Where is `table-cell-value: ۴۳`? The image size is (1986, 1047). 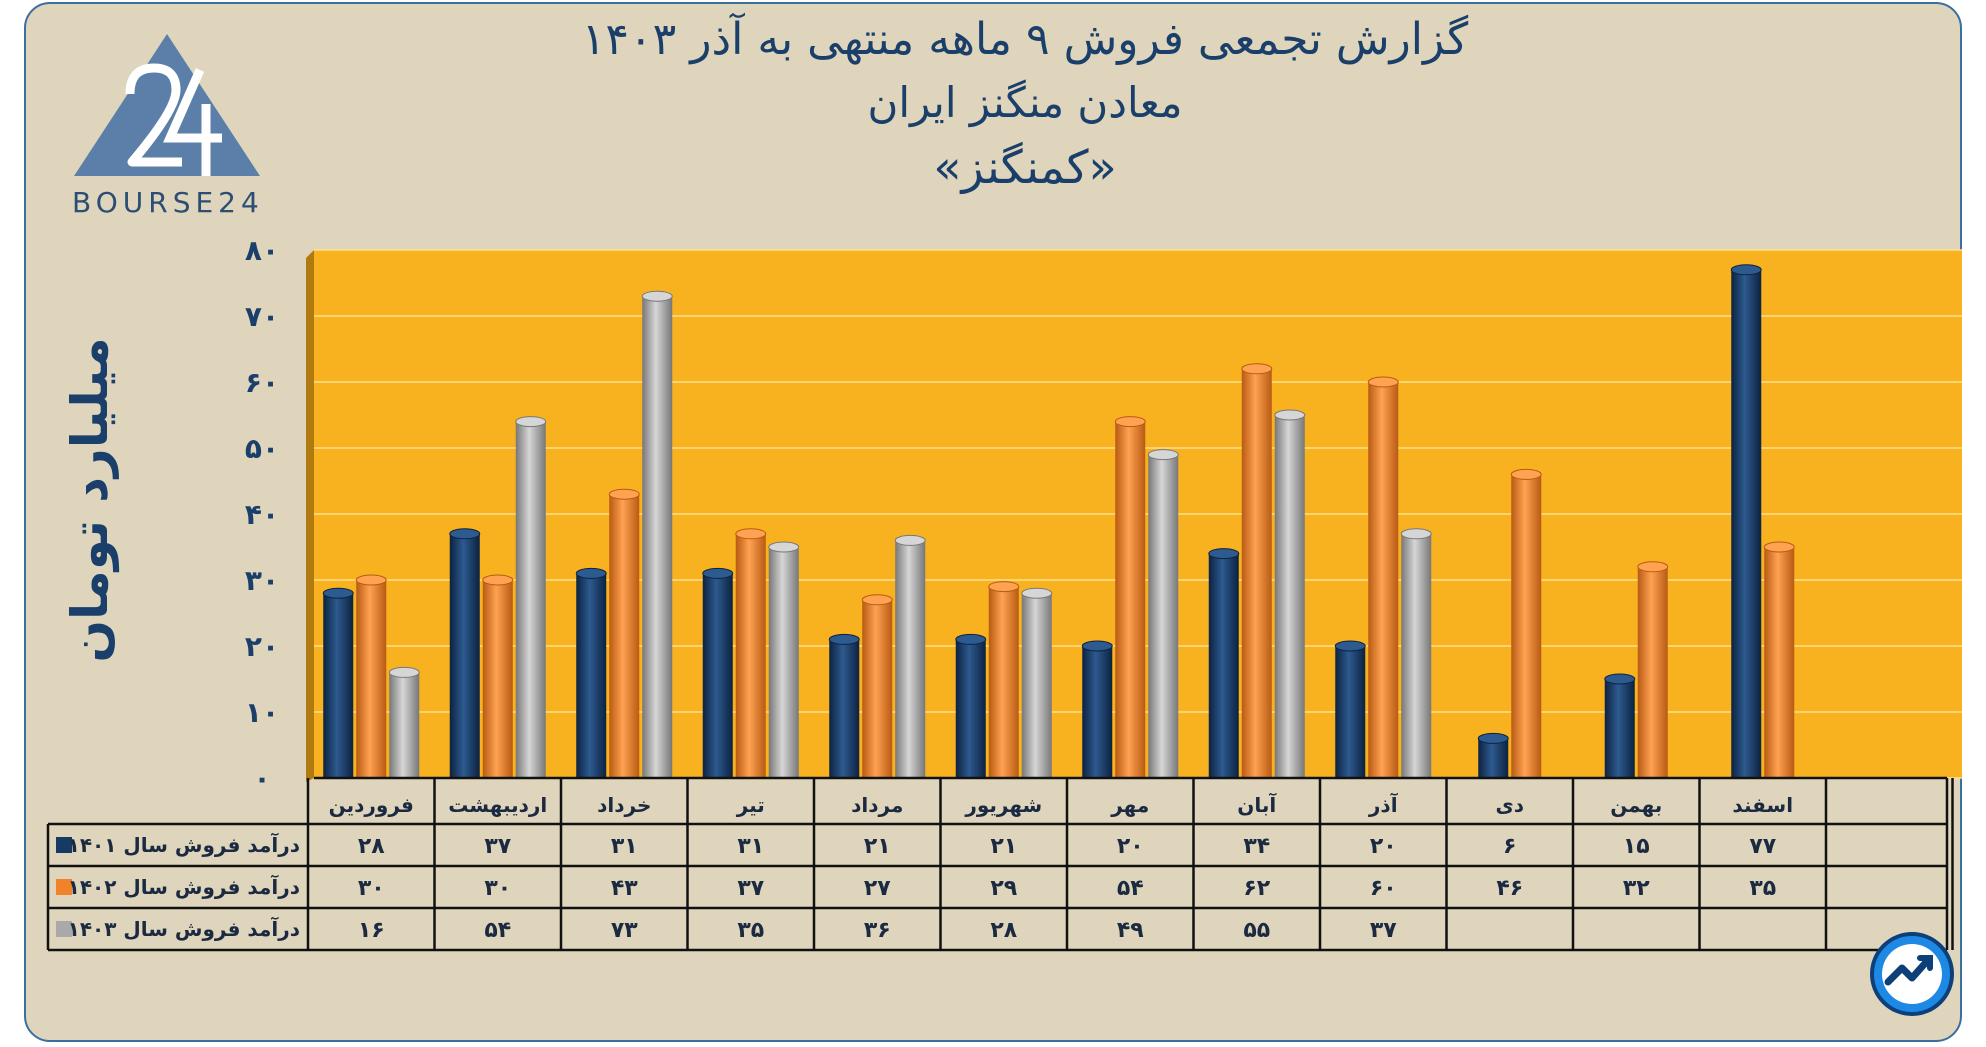
table-cell-value: ۴۳ is located at coordinates (624, 888).